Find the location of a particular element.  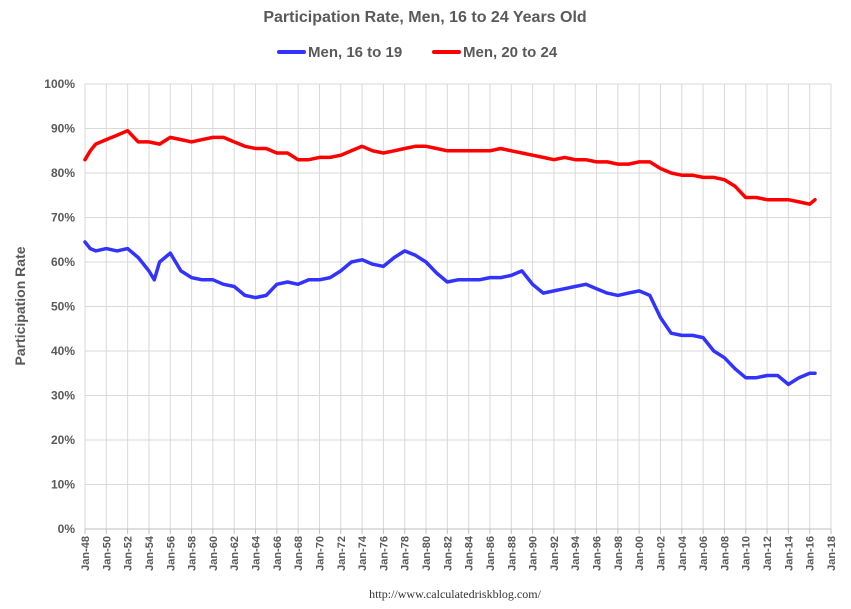

y-tick-label: 10% is located at coordinates (63, 485).